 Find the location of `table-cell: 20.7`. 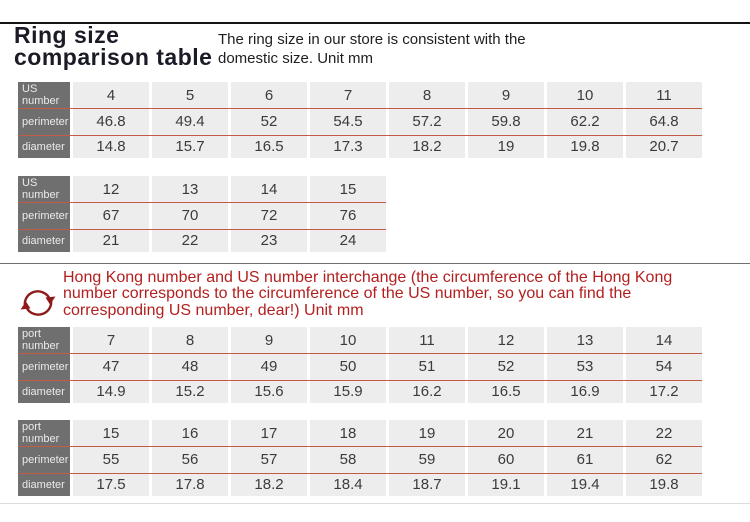

table-cell: 20.7 is located at coordinates (664, 146).